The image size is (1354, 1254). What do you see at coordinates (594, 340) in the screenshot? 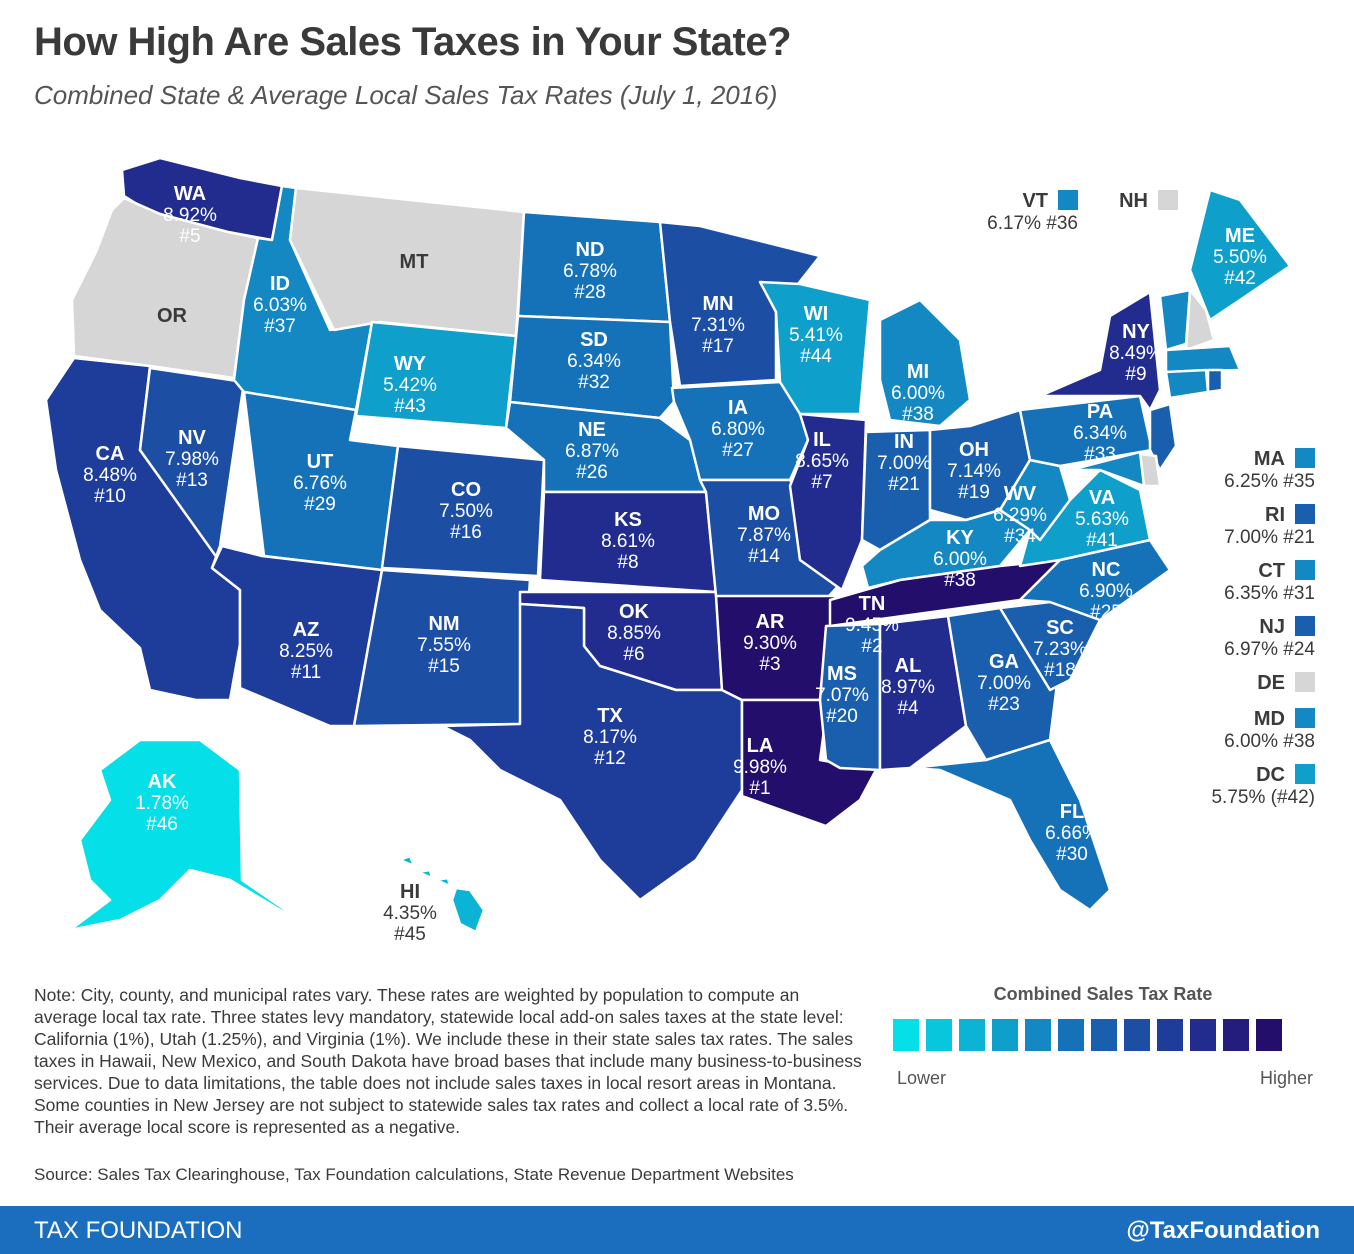
I see `state-abbr: SD` at bounding box center [594, 340].